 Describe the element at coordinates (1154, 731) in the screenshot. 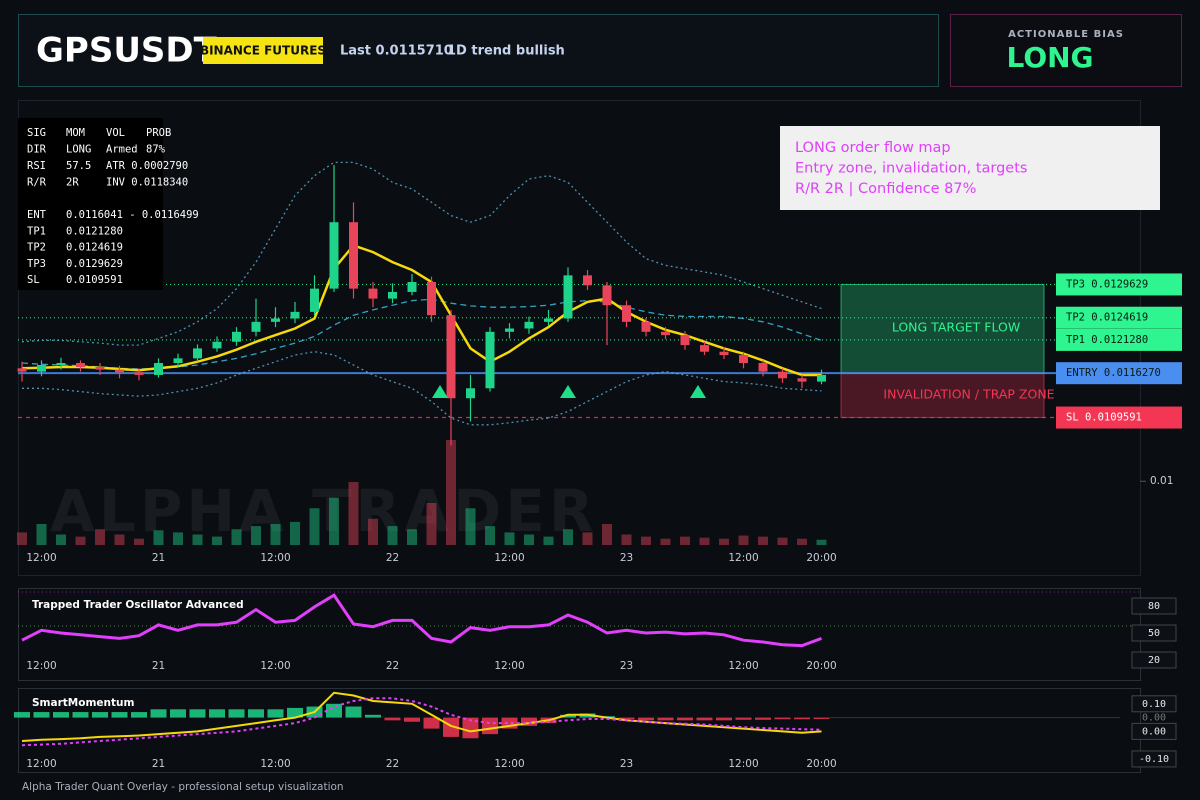

I see `y-tick-label: 0.00` at that location.